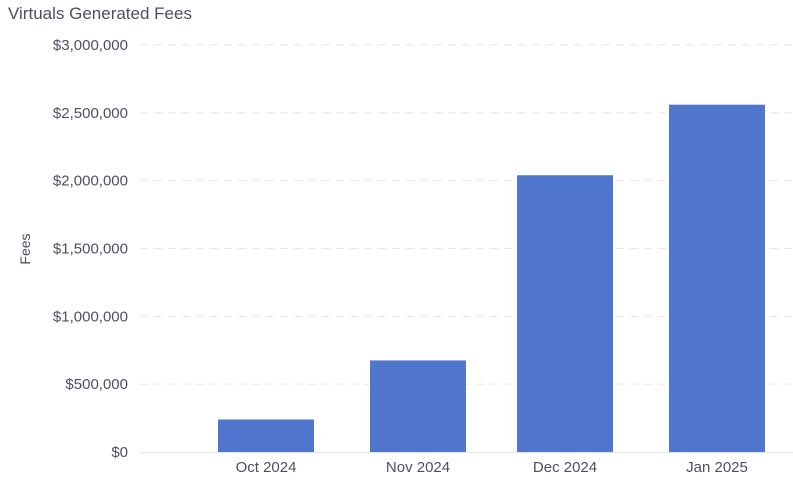  Describe the element at coordinates (100, 13) in the screenshot. I see `chart-title: Virtuals Generated Fees` at that location.